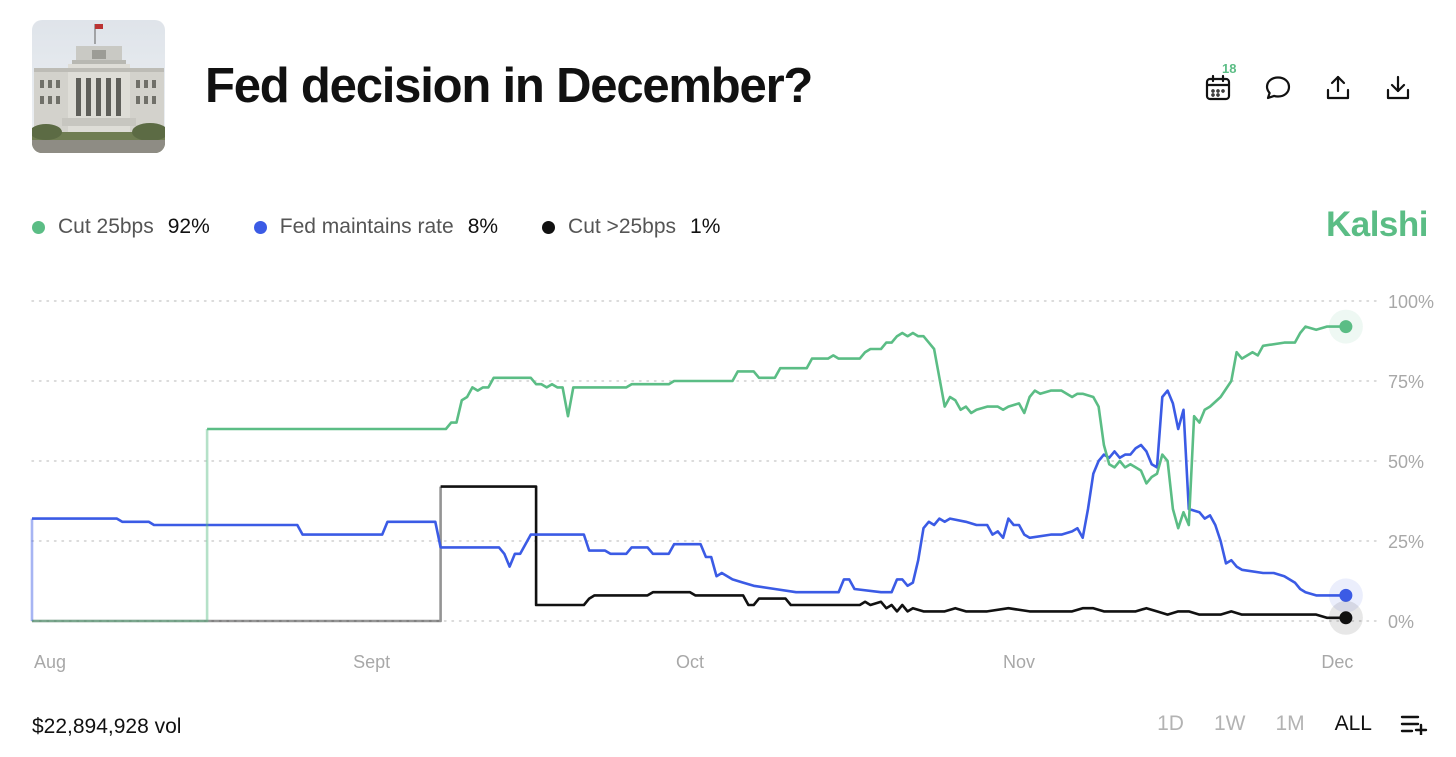 This screenshot has height=757, width=1456. Describe the element at coordinates (483, 226) in the screenshot. I see `legend-value: 8%` at that location.